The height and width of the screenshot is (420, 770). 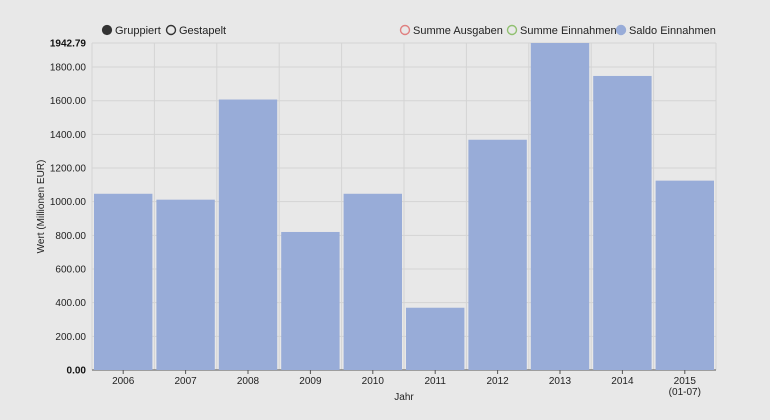 What do you see at coordinates (435, 338) in the screenshot?
I see `bar-2011` at bounding box center [435, 338].